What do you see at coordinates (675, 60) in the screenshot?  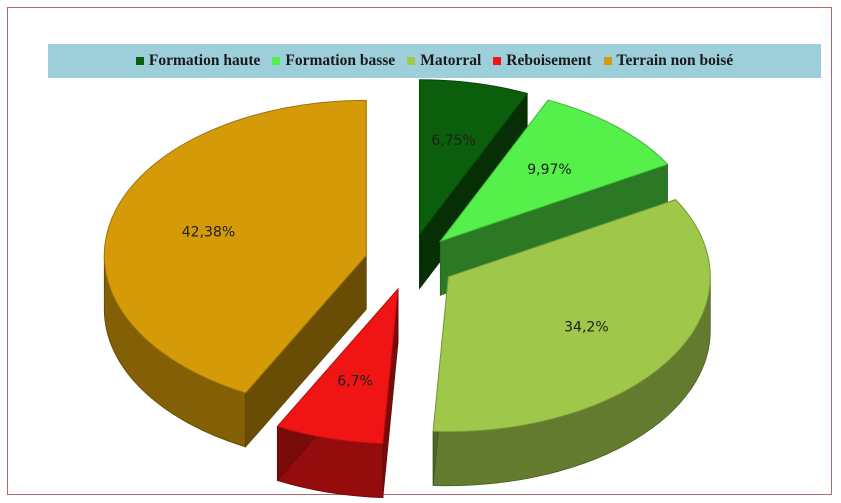 I see `legend-label-terrain-non-boise: Terrain non boisé` at bounding box center [675, 60].